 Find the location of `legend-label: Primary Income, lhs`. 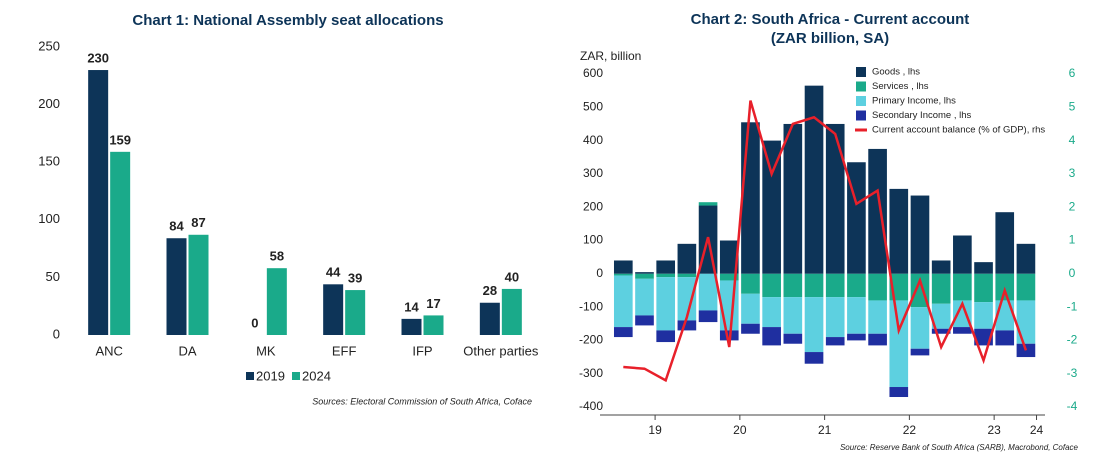

legend-label: Primary Income, lhs is located at coordinates (914, 101).